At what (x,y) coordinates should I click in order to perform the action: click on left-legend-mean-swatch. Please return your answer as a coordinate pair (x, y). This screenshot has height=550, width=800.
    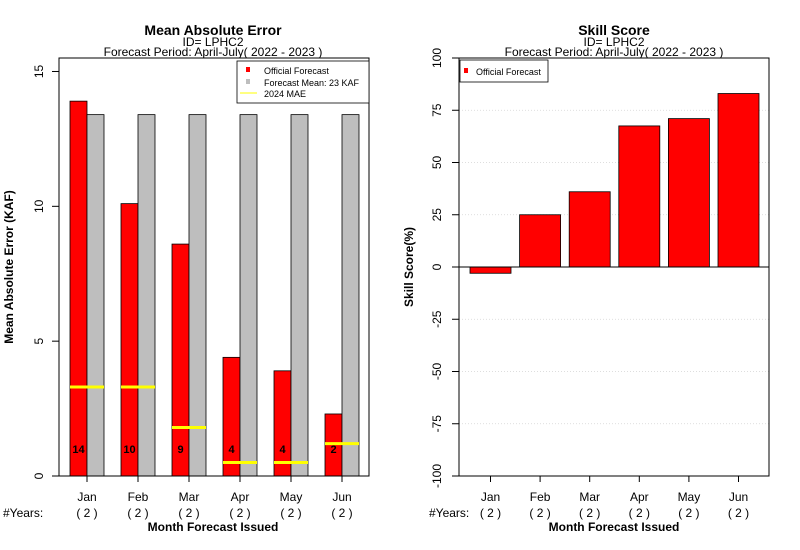
    Looking at the image, I should click on (248, 81).